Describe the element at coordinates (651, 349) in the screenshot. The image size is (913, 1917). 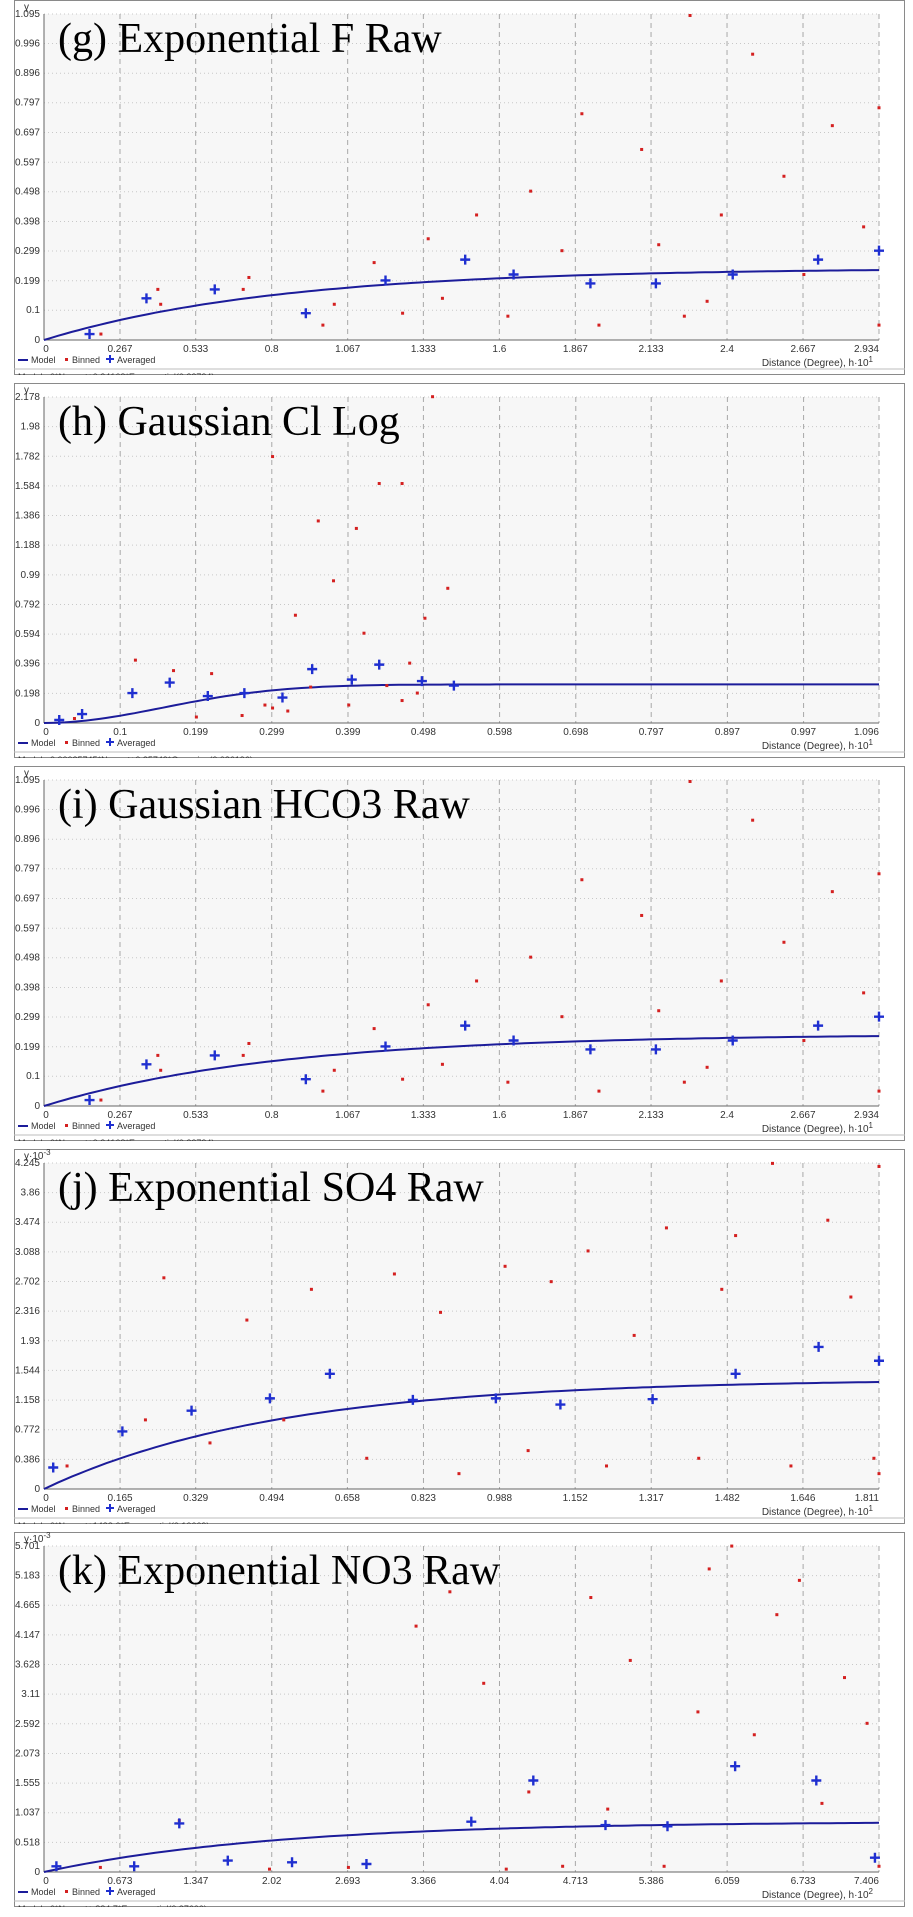
I see `x-tick-label: 2.133` at that location.